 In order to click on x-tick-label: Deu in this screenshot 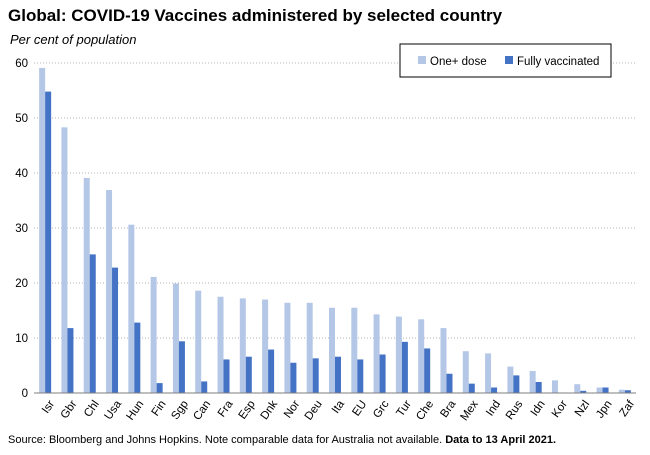, I will do `click(314, 410)`.